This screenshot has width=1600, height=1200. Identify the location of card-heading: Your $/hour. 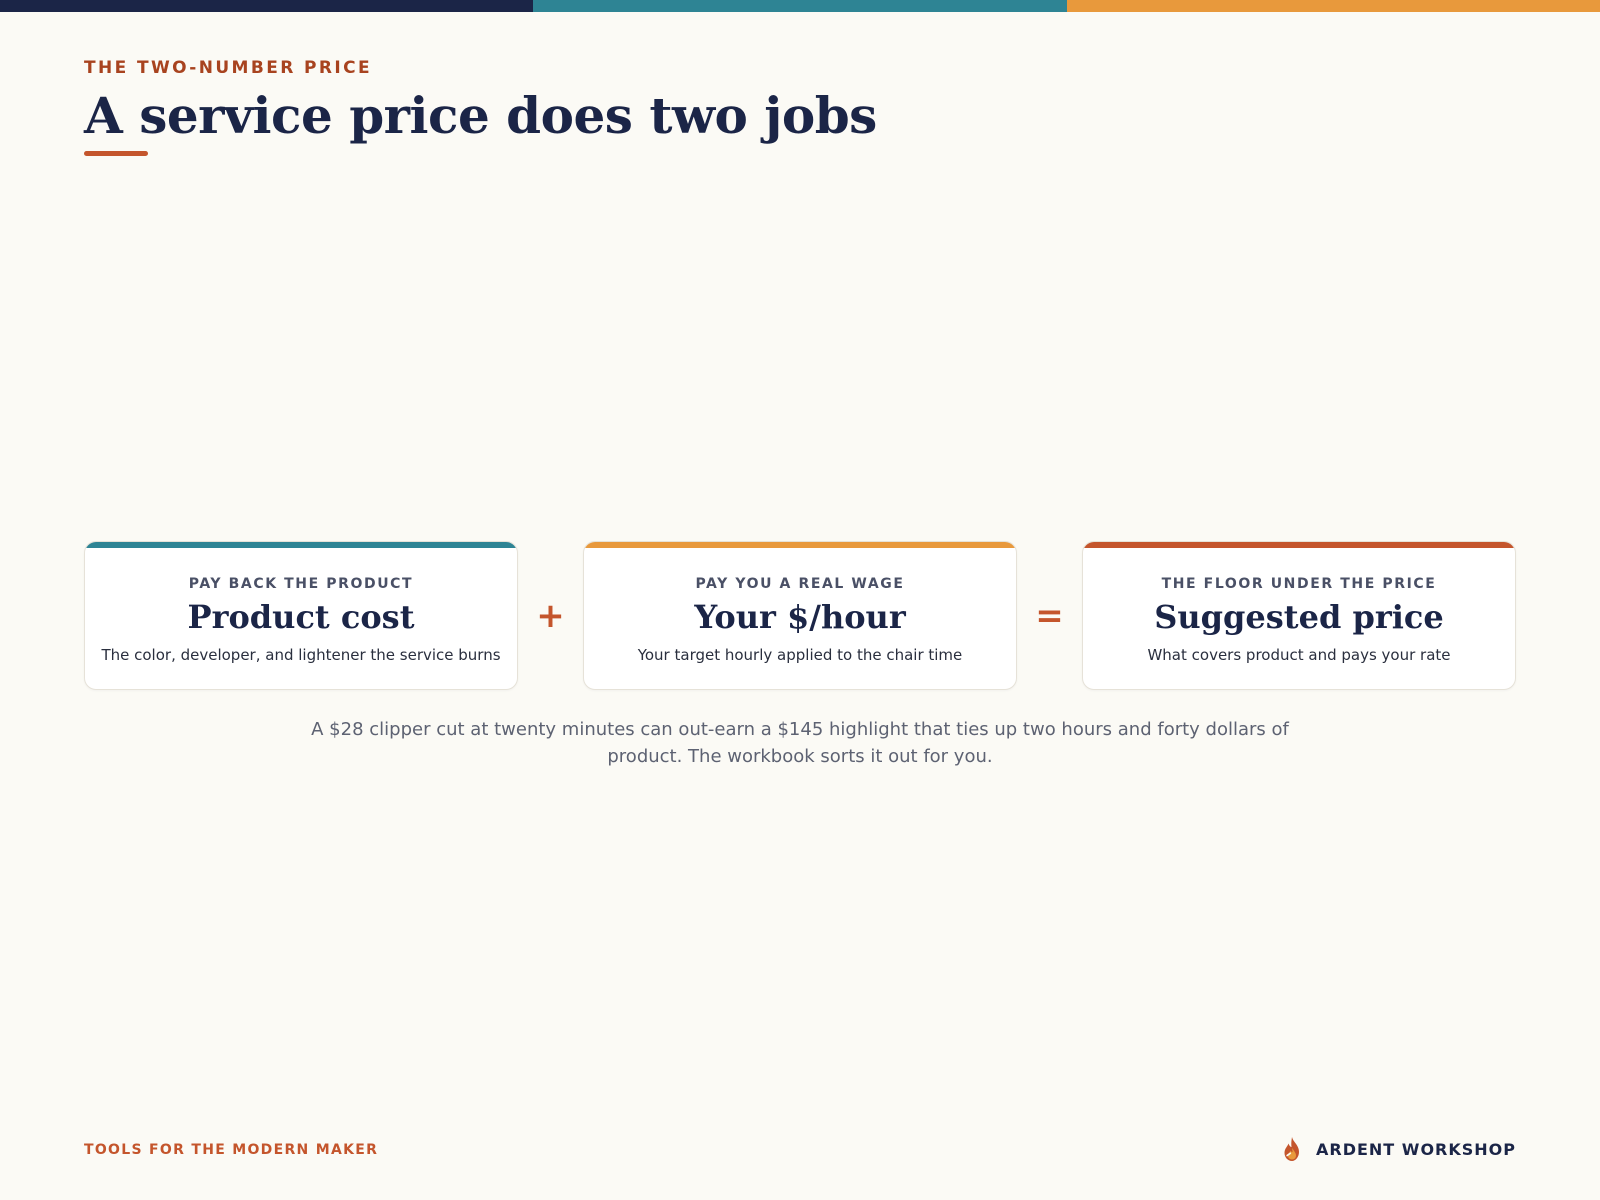
(800, 617).